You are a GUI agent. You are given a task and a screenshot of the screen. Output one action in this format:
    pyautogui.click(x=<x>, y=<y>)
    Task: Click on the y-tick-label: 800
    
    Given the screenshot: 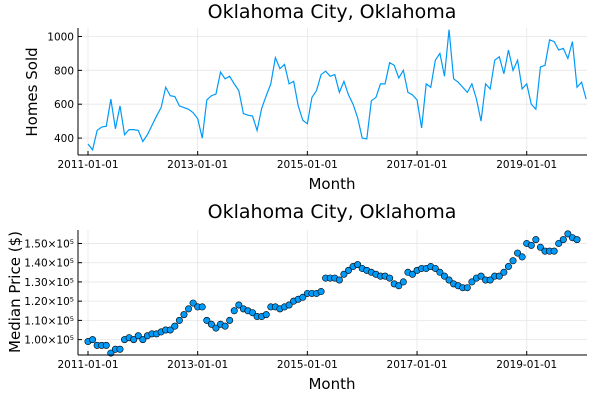 What is the action you would take?
    pyautogui.click(x=64, y=71)
    